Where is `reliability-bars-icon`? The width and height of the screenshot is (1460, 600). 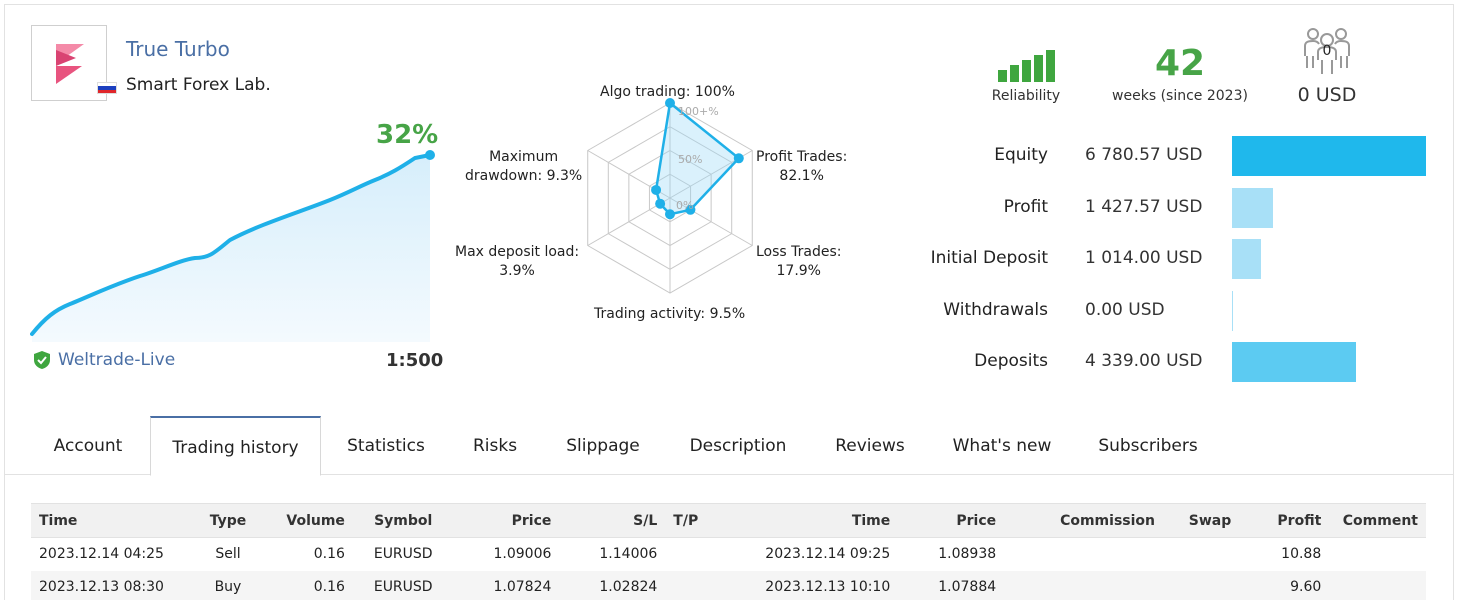 reliability-bars-icon is located at coordinates (1026, 65).